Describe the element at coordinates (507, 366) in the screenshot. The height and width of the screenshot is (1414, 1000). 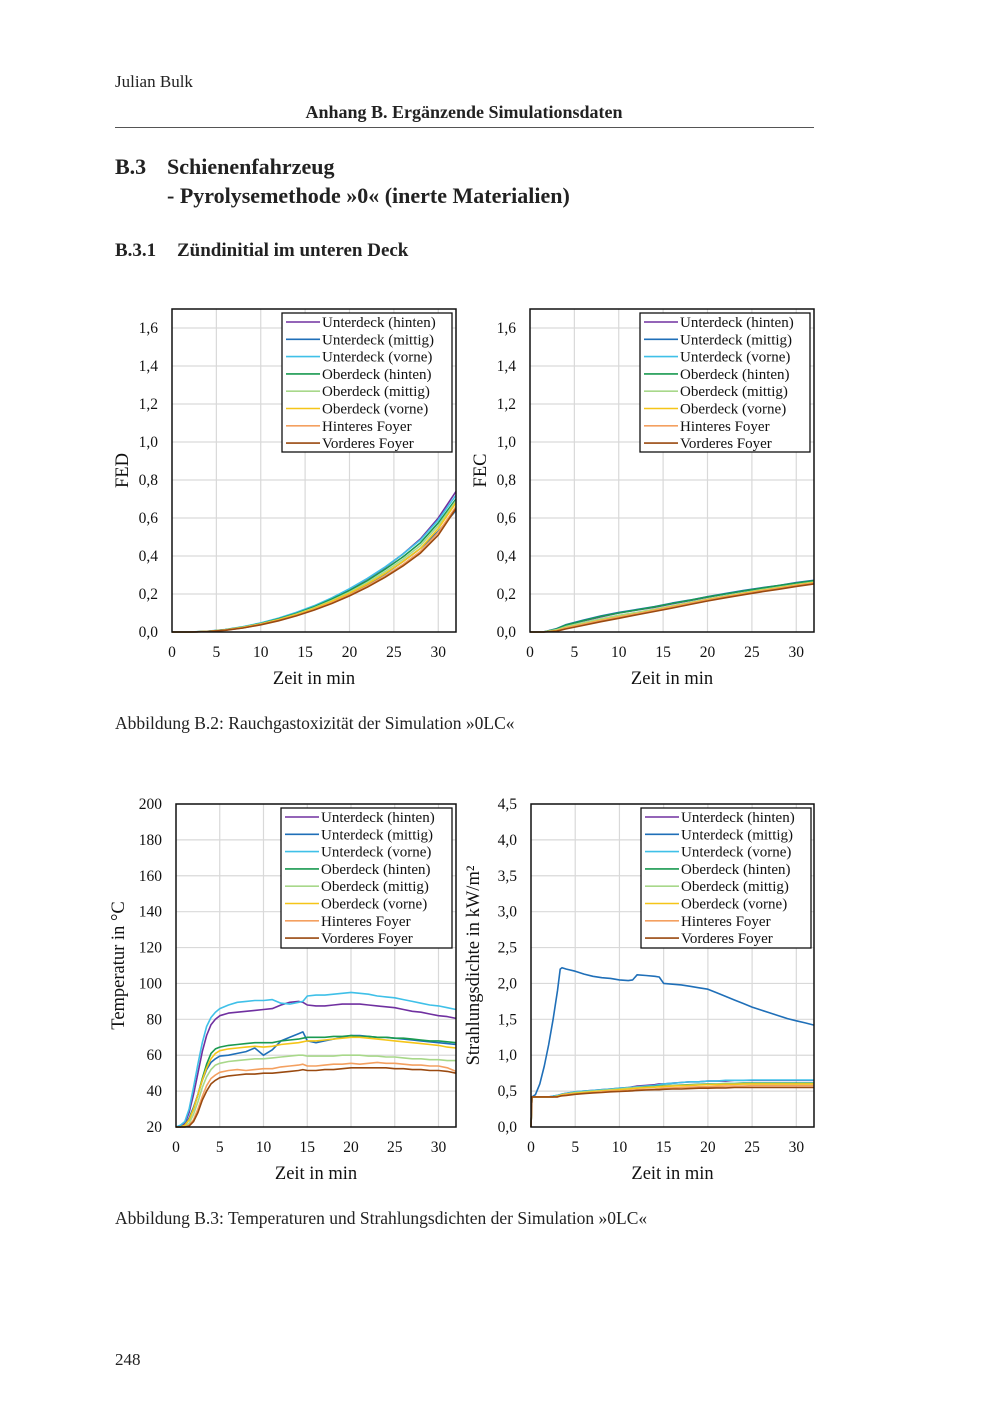
I see `y-tick-label: 1,4` at that location.